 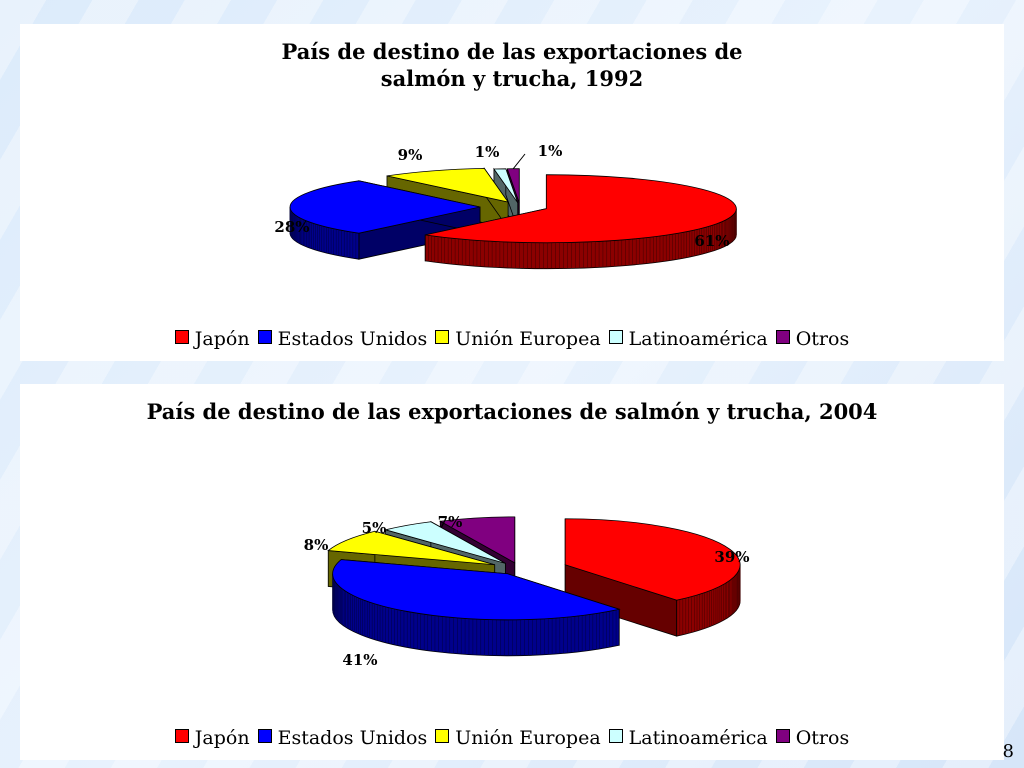 I want to click on legend-item-2004-estados-unidos: Estados Unidos, so click(x=342, y=738).